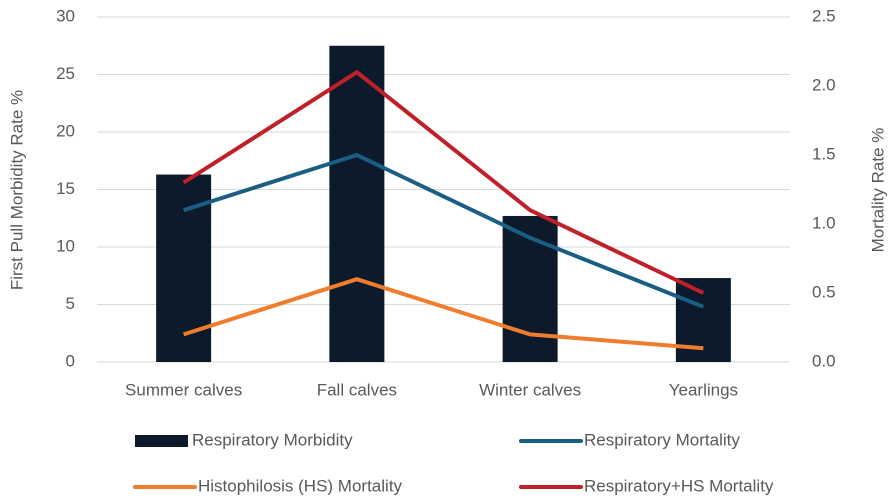  What do you see at coordinates (70, 360) in the screenshot?
I see `y-tick-label: 0` at bounding box center [70, 360].